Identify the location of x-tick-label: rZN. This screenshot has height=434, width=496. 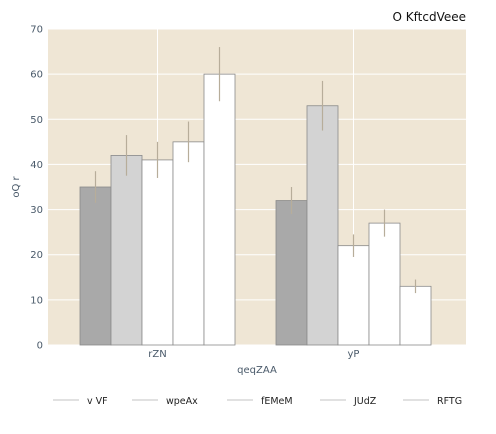
(157, 354).